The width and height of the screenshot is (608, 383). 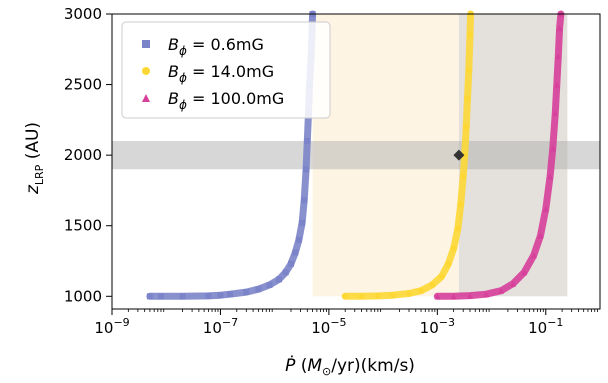 I want to click on y-tick-label: 3000, so click(x=83, y=14).